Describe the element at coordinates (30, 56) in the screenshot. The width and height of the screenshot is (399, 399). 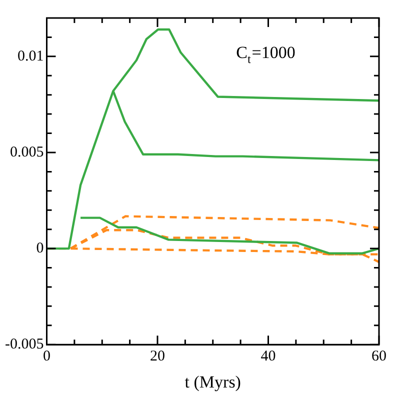
I see `y-tick-label: 0.01` at that location.